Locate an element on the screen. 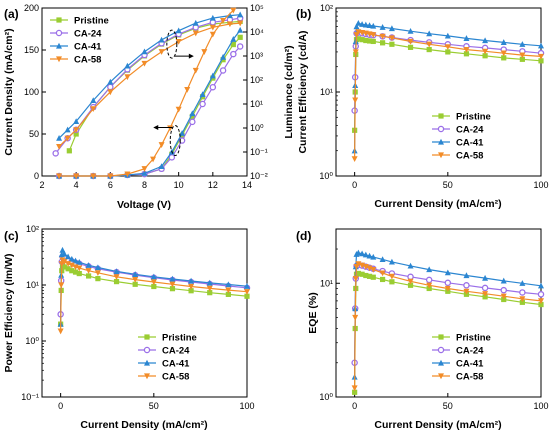  a-jv-0-point is located at coordinates (76, 134).